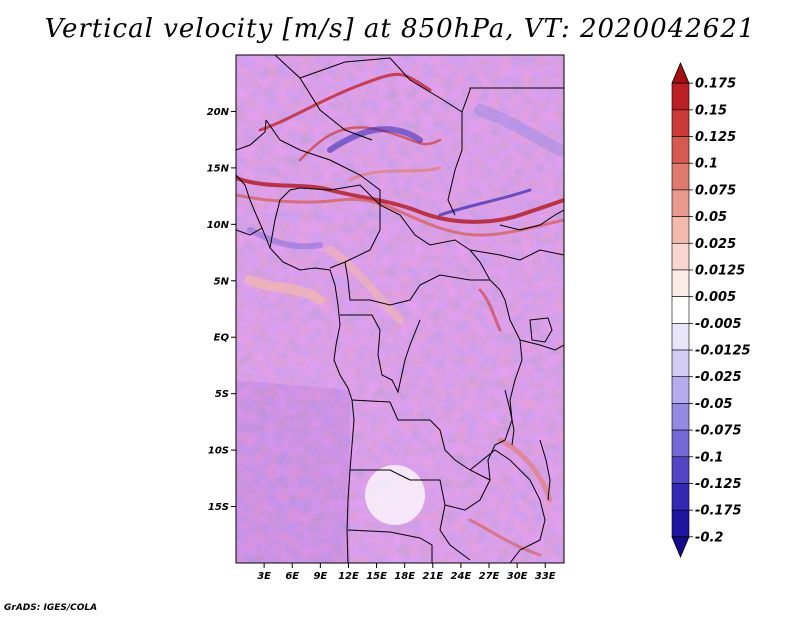  What do you see at coordinates (395, 495) in the screenshot?
I see `calm-zone` at bounding box center [395, 495].